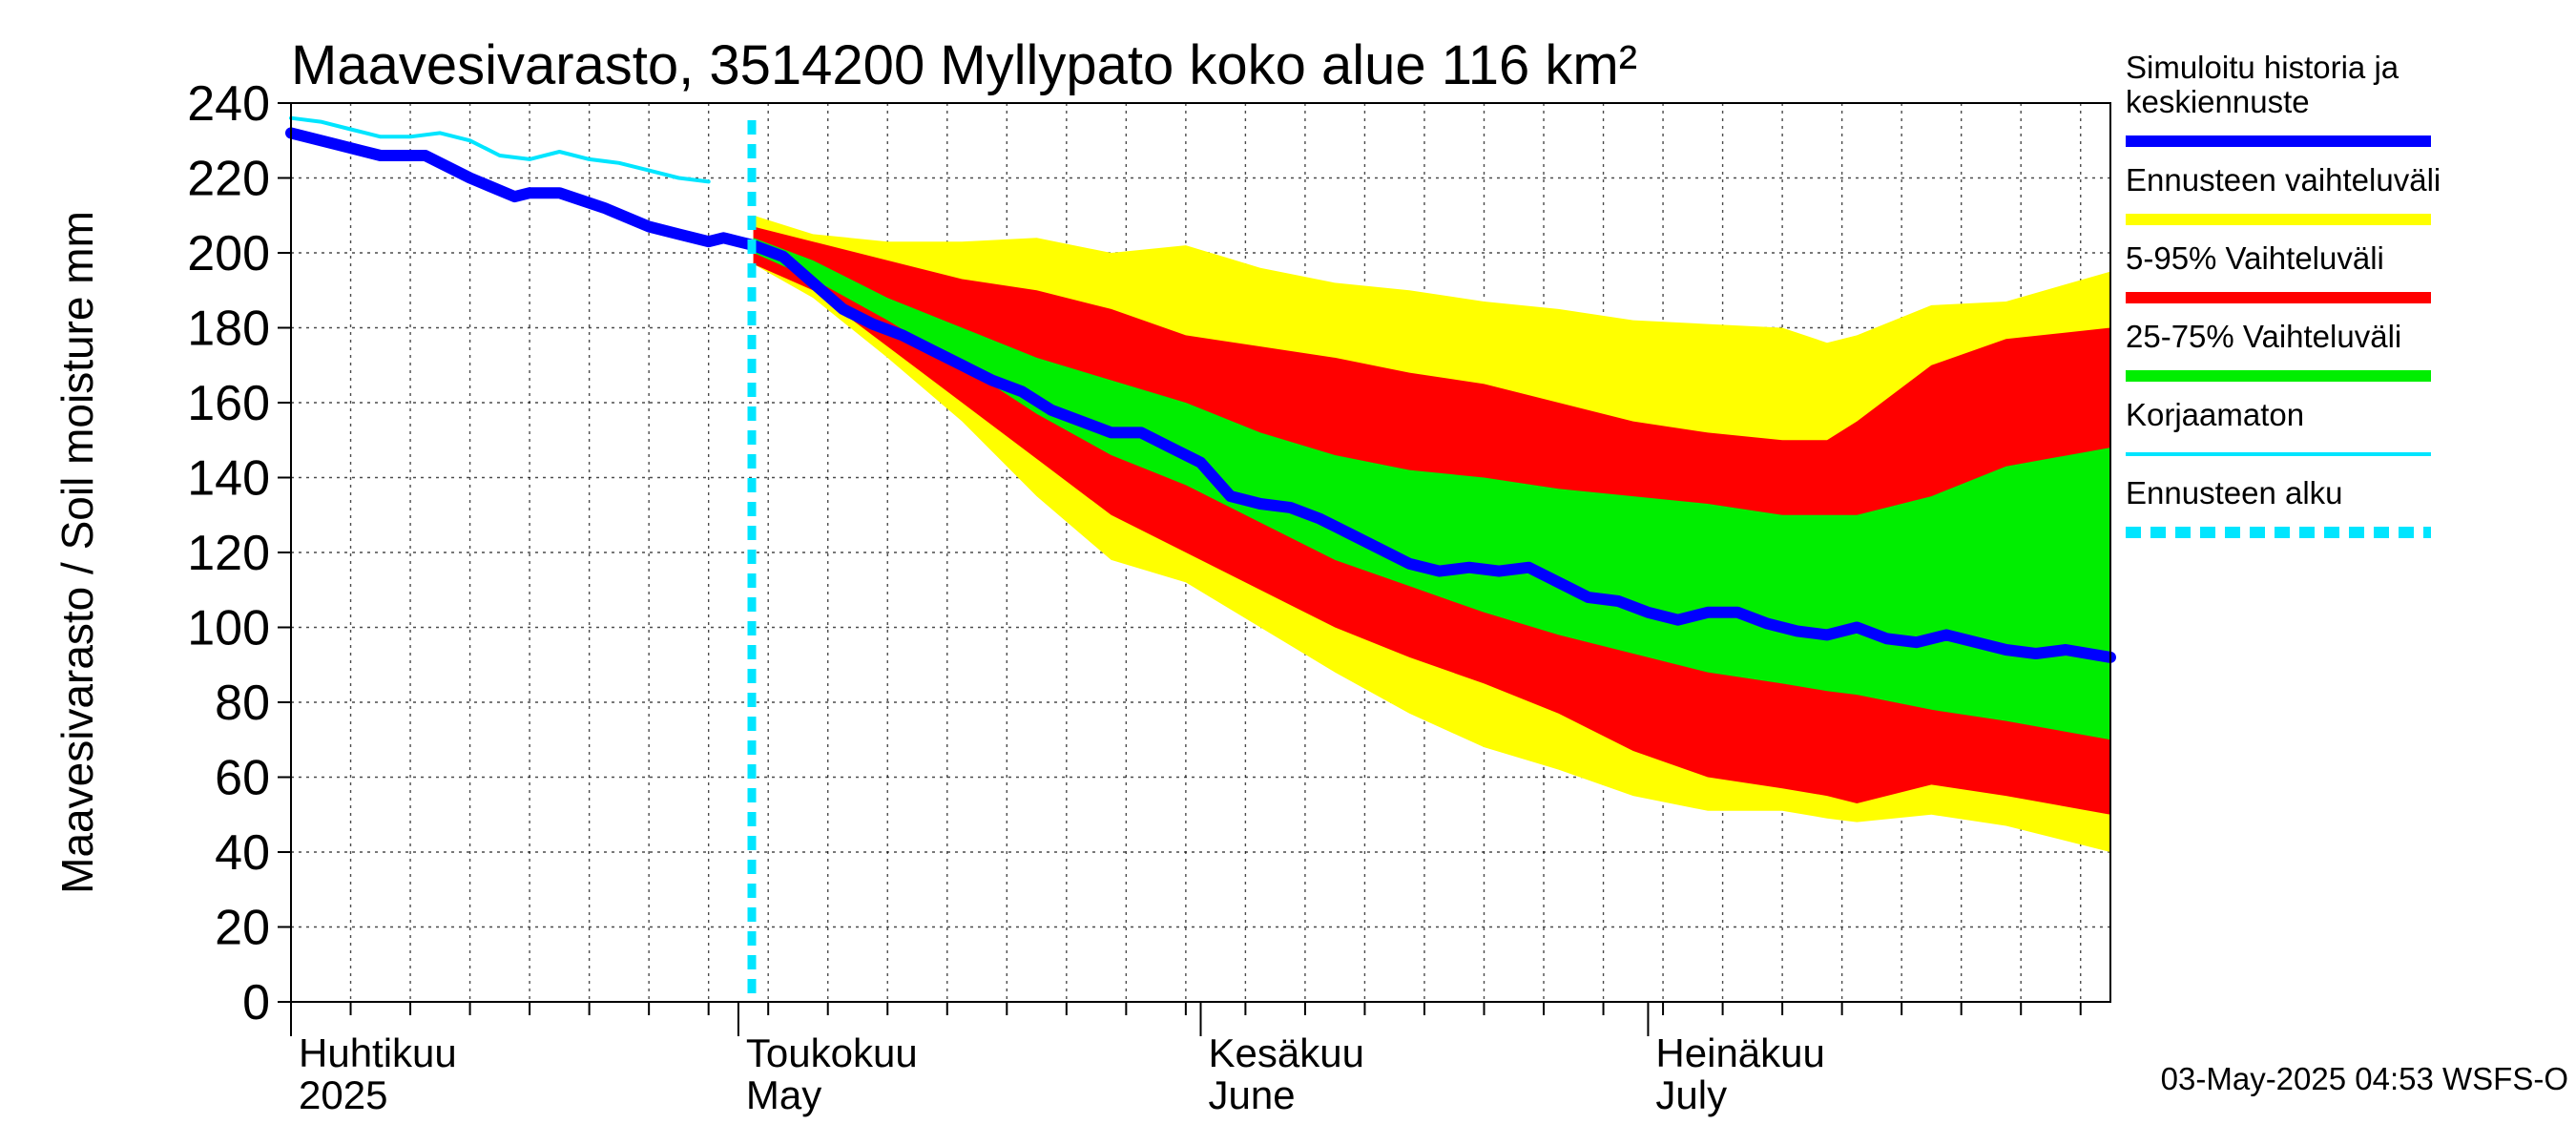  I want to click on month-label: Kesäkuu, so click(1286, 1052).